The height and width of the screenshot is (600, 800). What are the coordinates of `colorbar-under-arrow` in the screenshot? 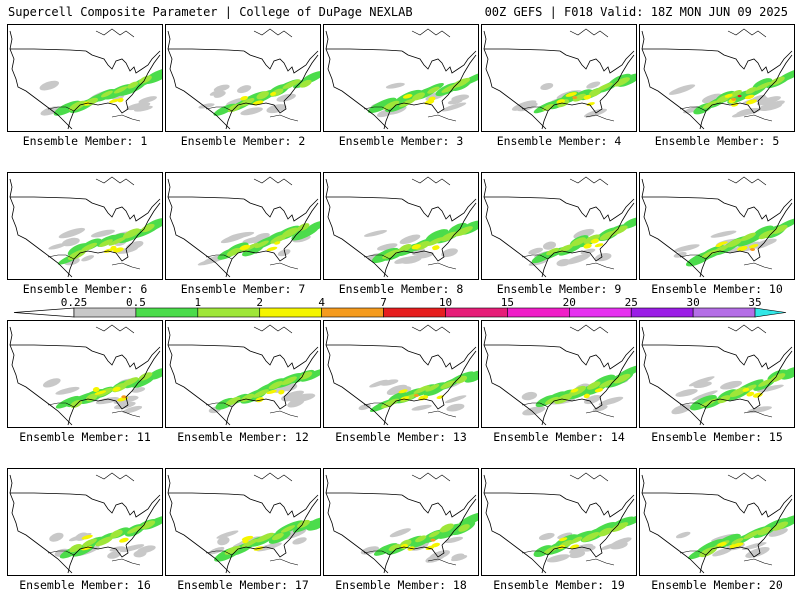 It's located at (44, 312).